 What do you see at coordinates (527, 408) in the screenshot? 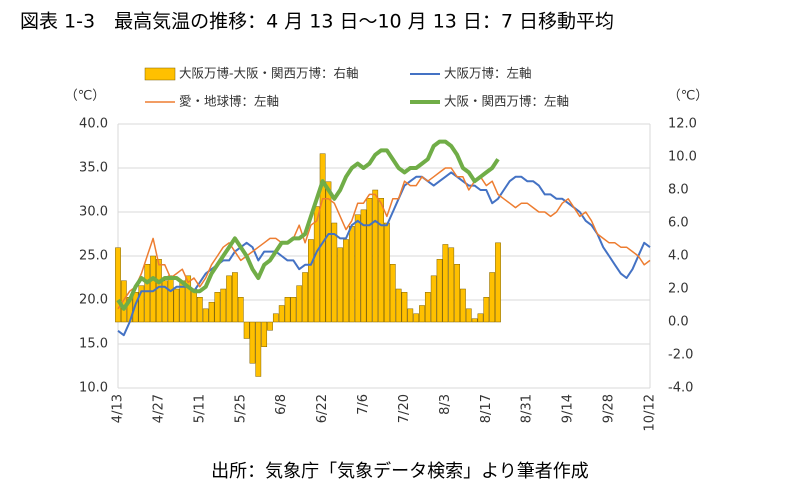
I see `x-tick-label: 8/31` at bounding box center [527, 408].